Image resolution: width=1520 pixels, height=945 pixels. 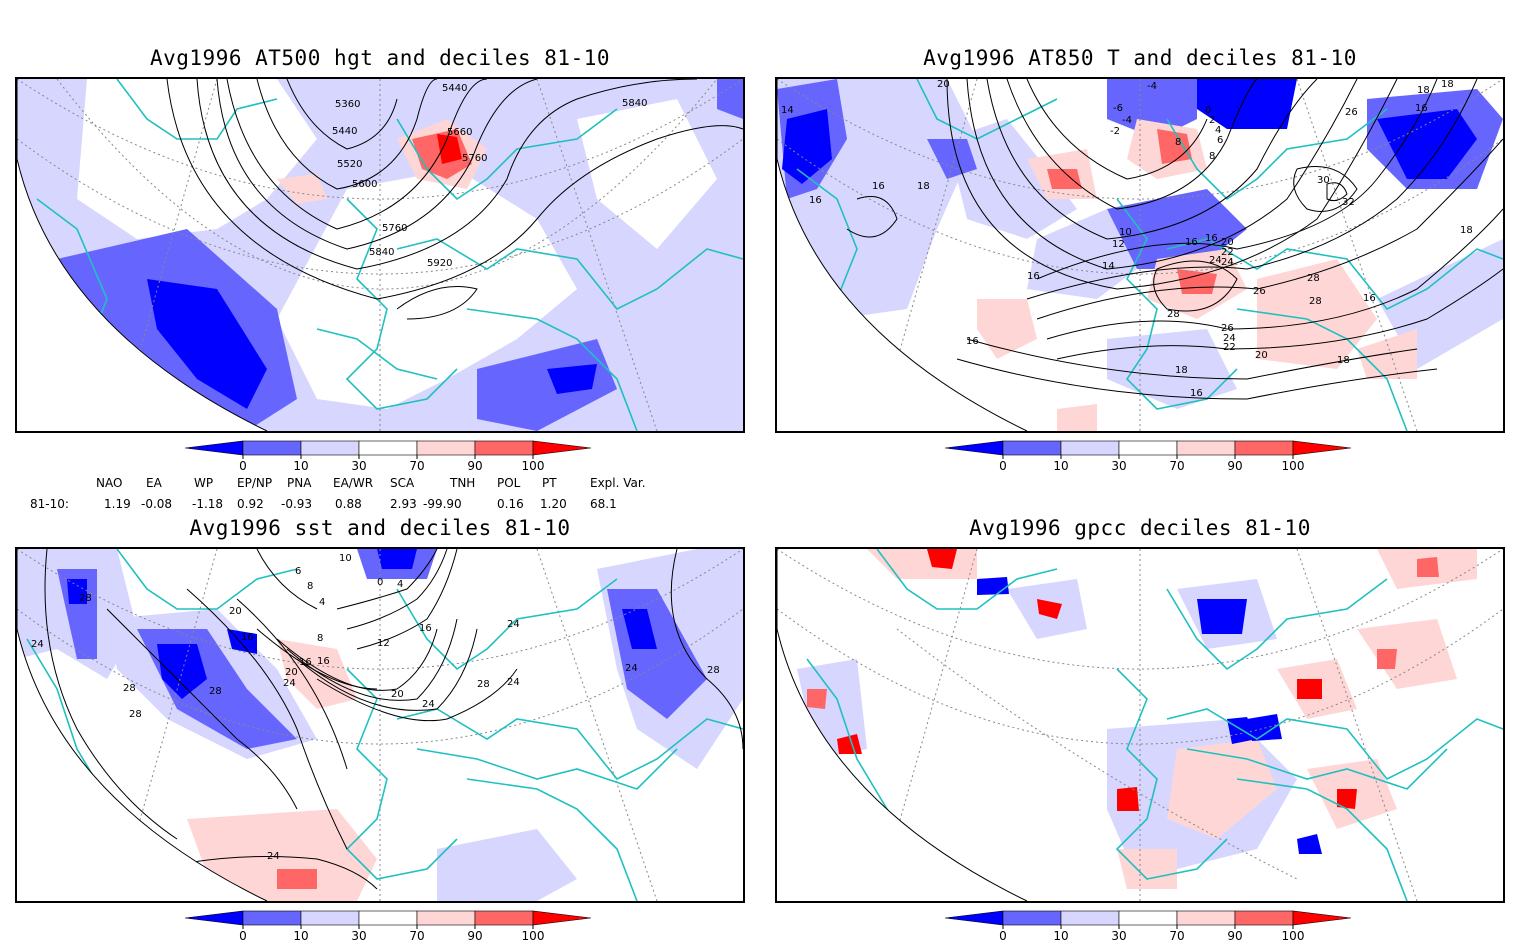 I want to click on height-contours, so click(x=454, y=199).